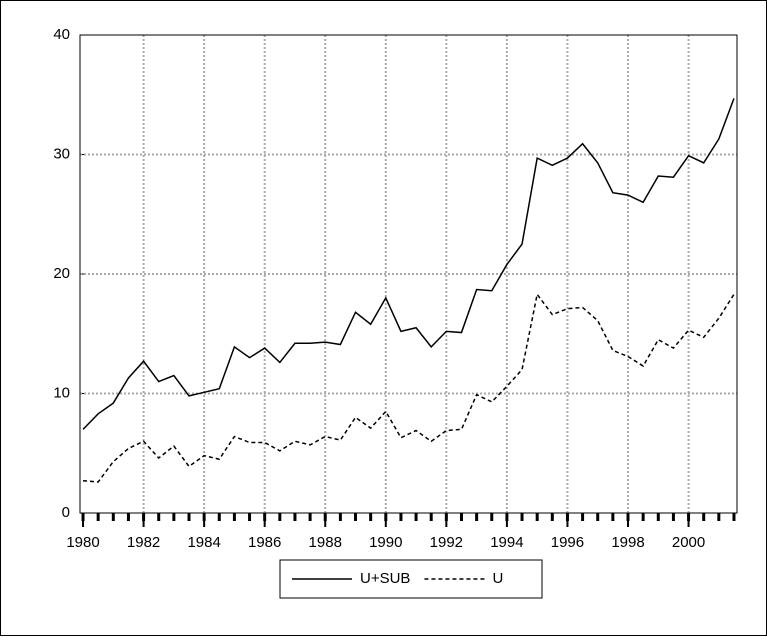 This screenshot has width=767, height=641. Describe the element at coordinates (385, 542) in the screenshot. I see `x-tick-label: 1990` at that location.